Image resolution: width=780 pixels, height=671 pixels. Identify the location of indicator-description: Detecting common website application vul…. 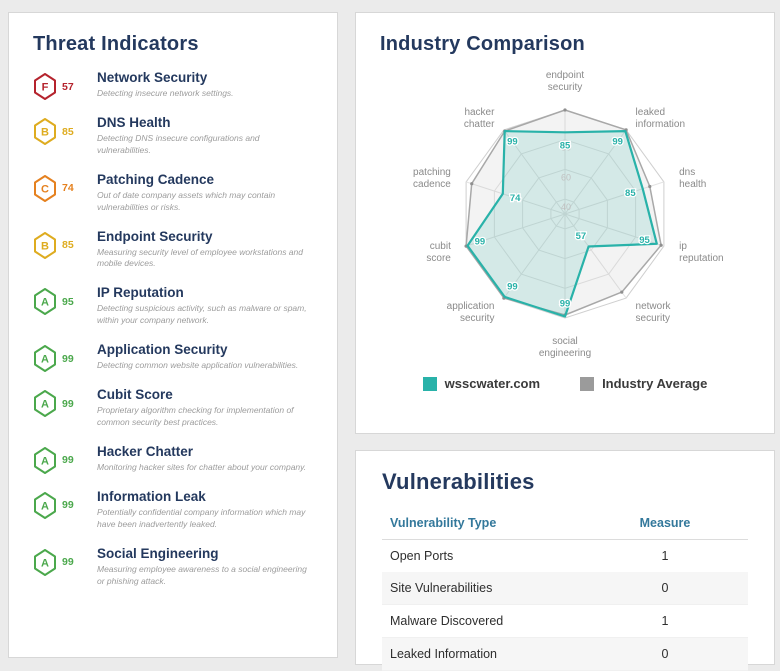
(198, 365).